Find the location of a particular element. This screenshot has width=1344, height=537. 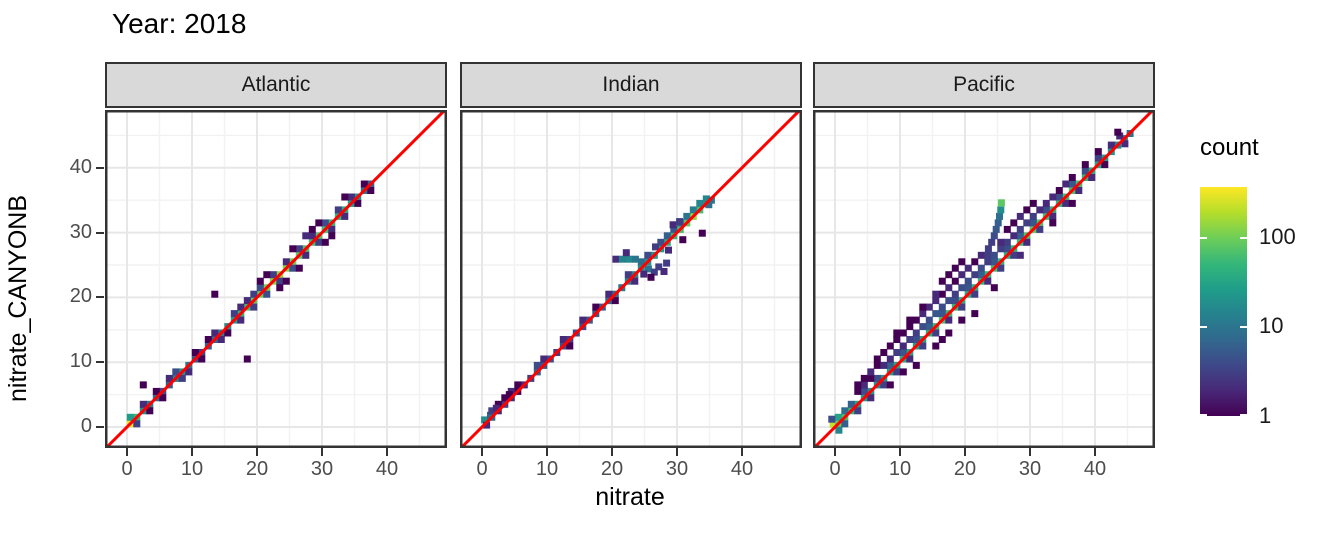

legend-tick-label: 1 is located at coordinates (1265, 415).